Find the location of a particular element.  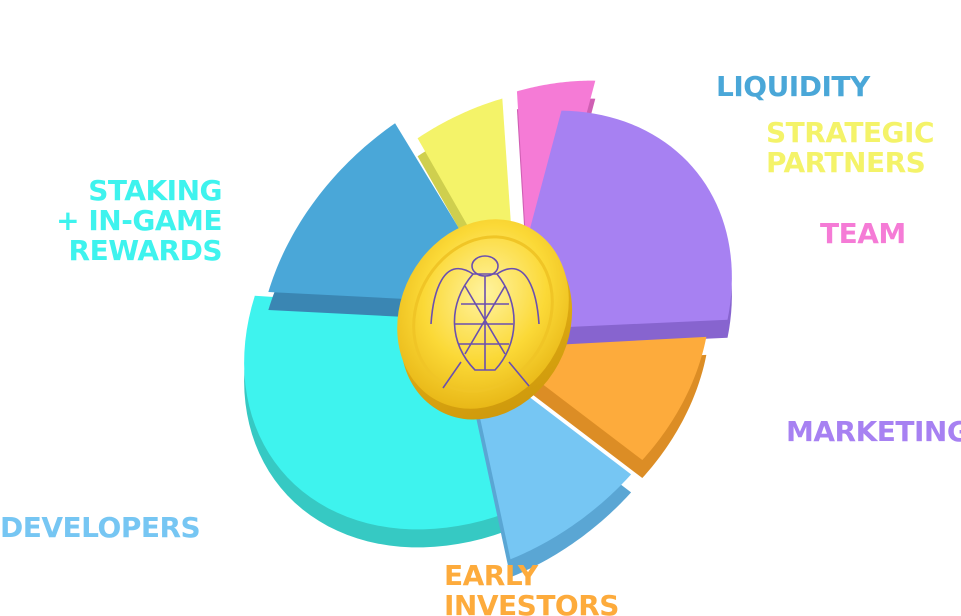

slice-label-line: REWARDS is located at coordinates (145, 250).